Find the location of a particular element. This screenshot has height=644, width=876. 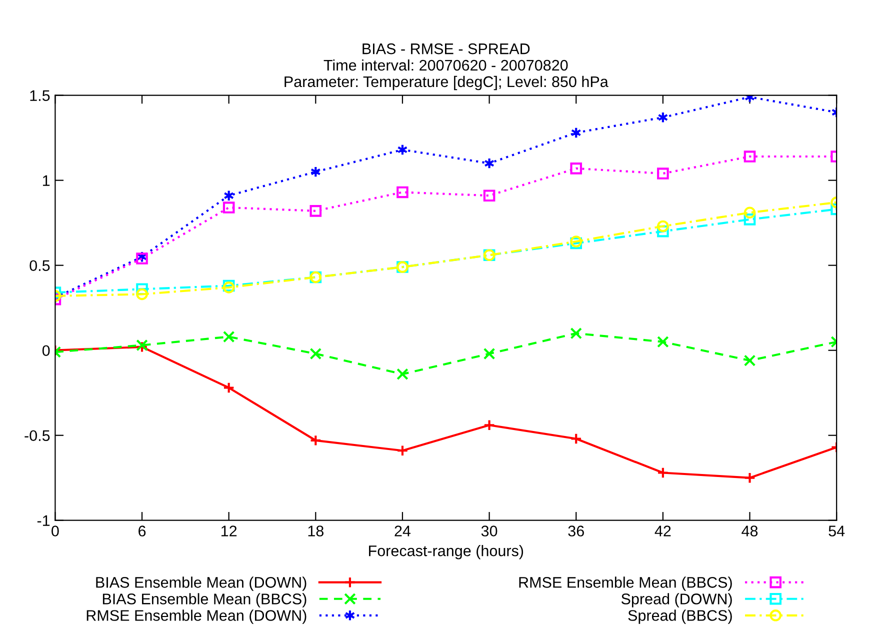

legend-label: RMSE Ensemble Mean (BBCS) is located at coordinates (625, 583).